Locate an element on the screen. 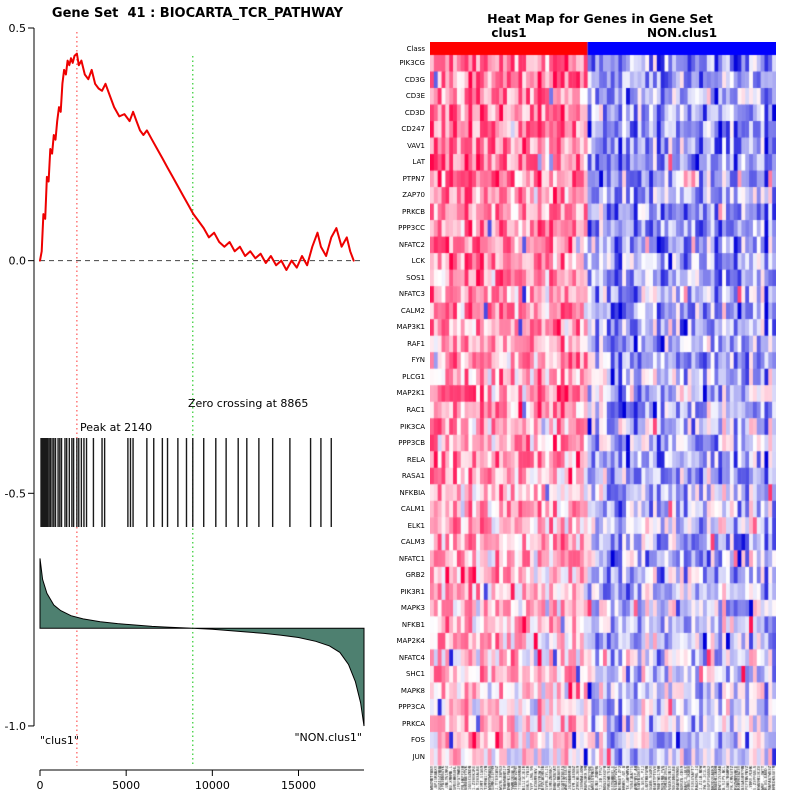  heatmap-row-label: PIK3CG is located at coordinates (412, 63).